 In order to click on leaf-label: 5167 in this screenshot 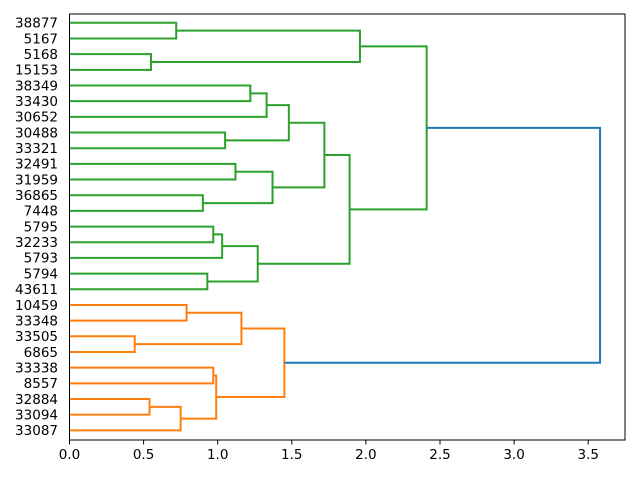, I will do `click(41, 39)`.